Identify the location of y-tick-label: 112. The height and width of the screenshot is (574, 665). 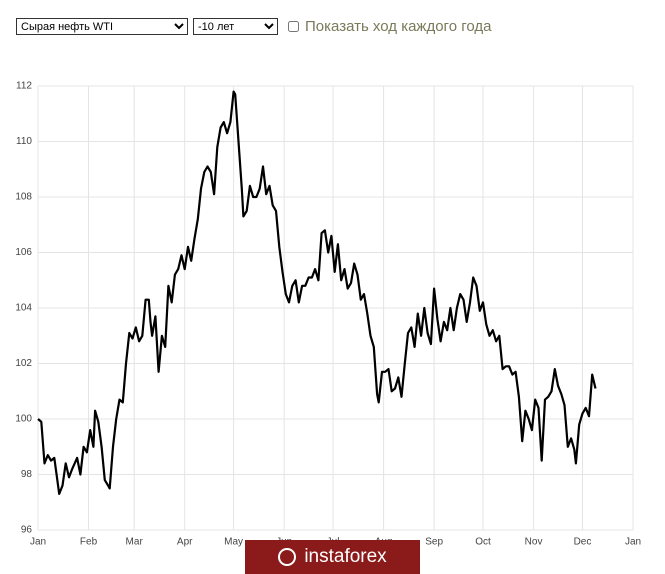
(24, 86).